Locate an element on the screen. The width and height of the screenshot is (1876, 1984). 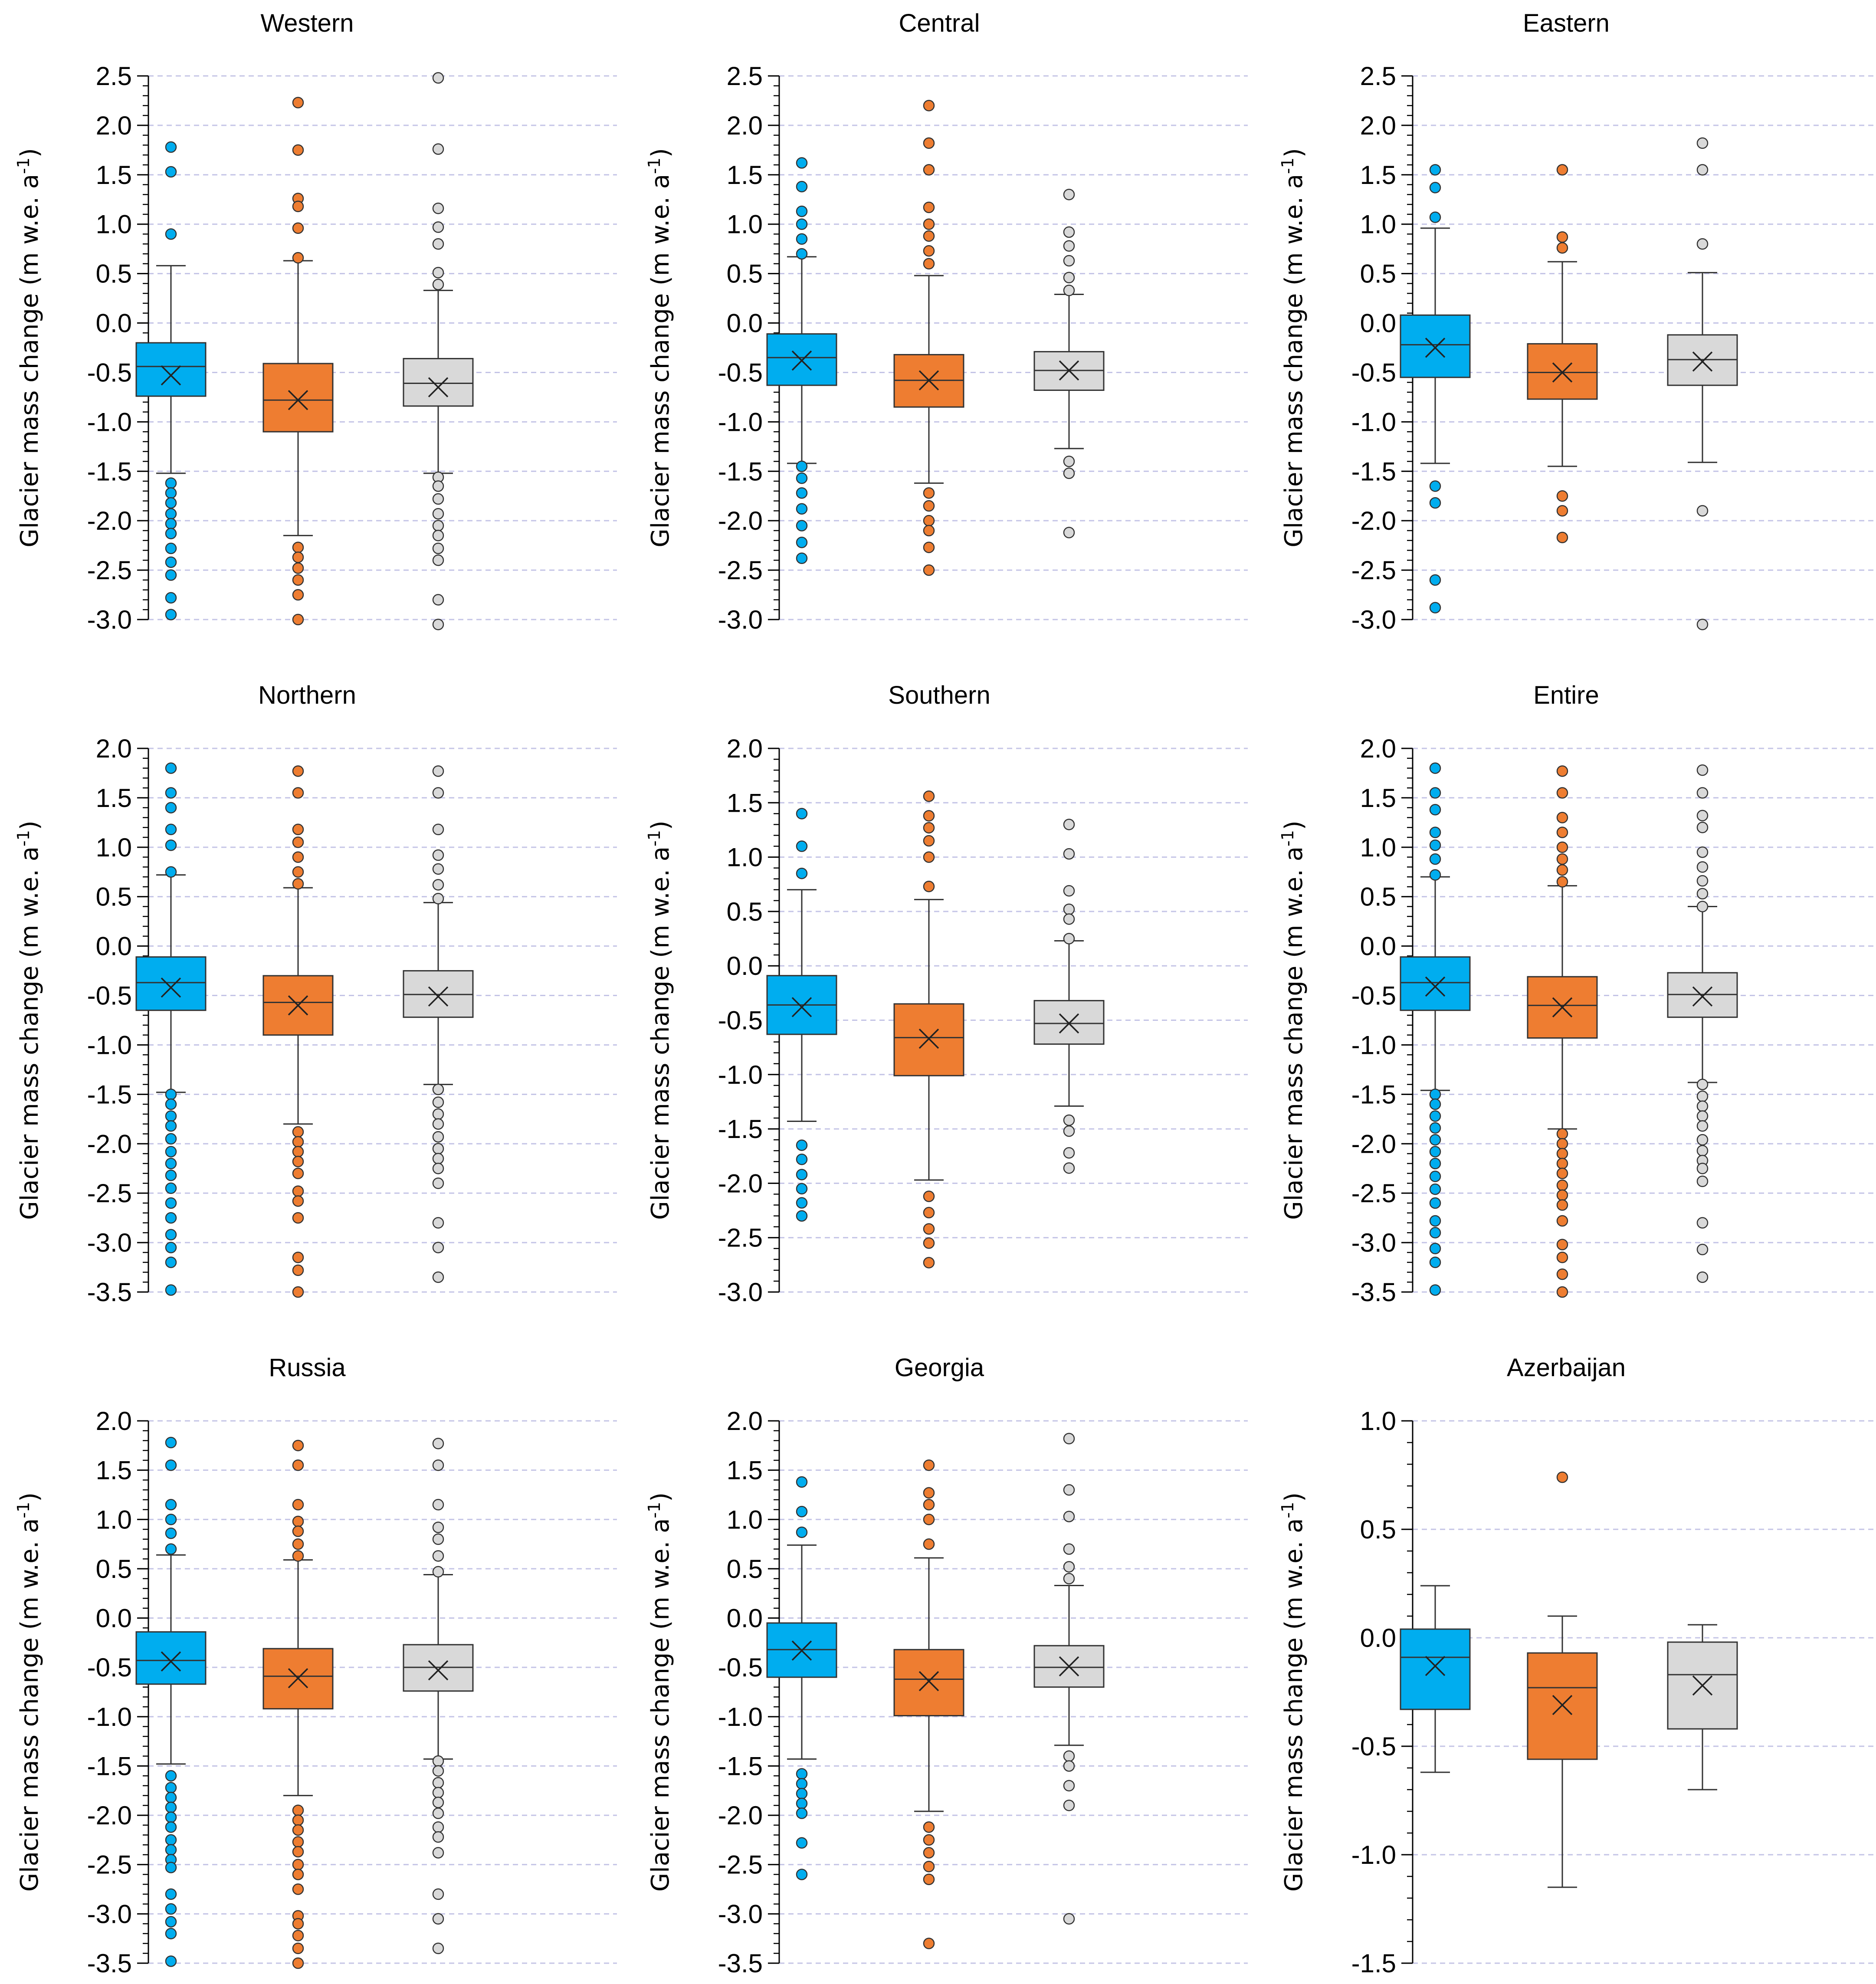
tick-label: -3.5 is located at coordinates (110, 1293).